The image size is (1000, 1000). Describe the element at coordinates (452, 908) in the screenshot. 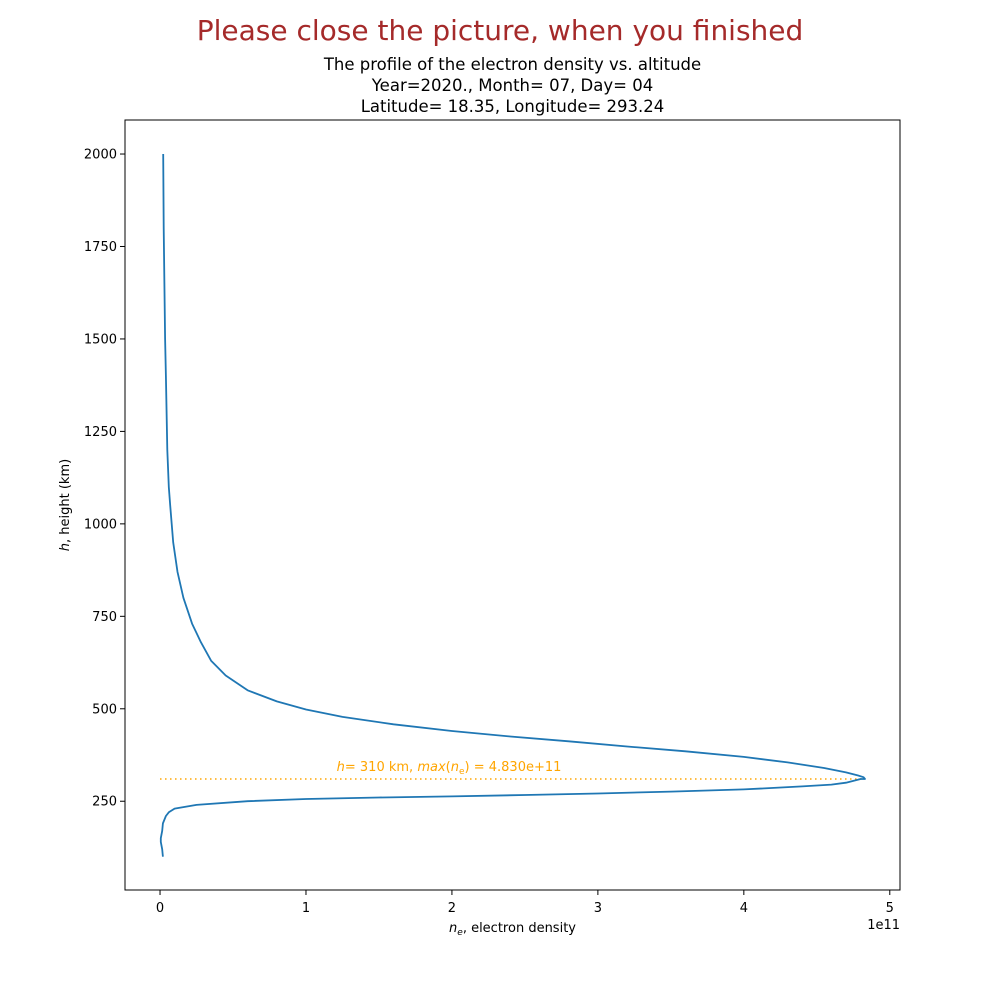

I see `x-tick-label: 2` at that location.